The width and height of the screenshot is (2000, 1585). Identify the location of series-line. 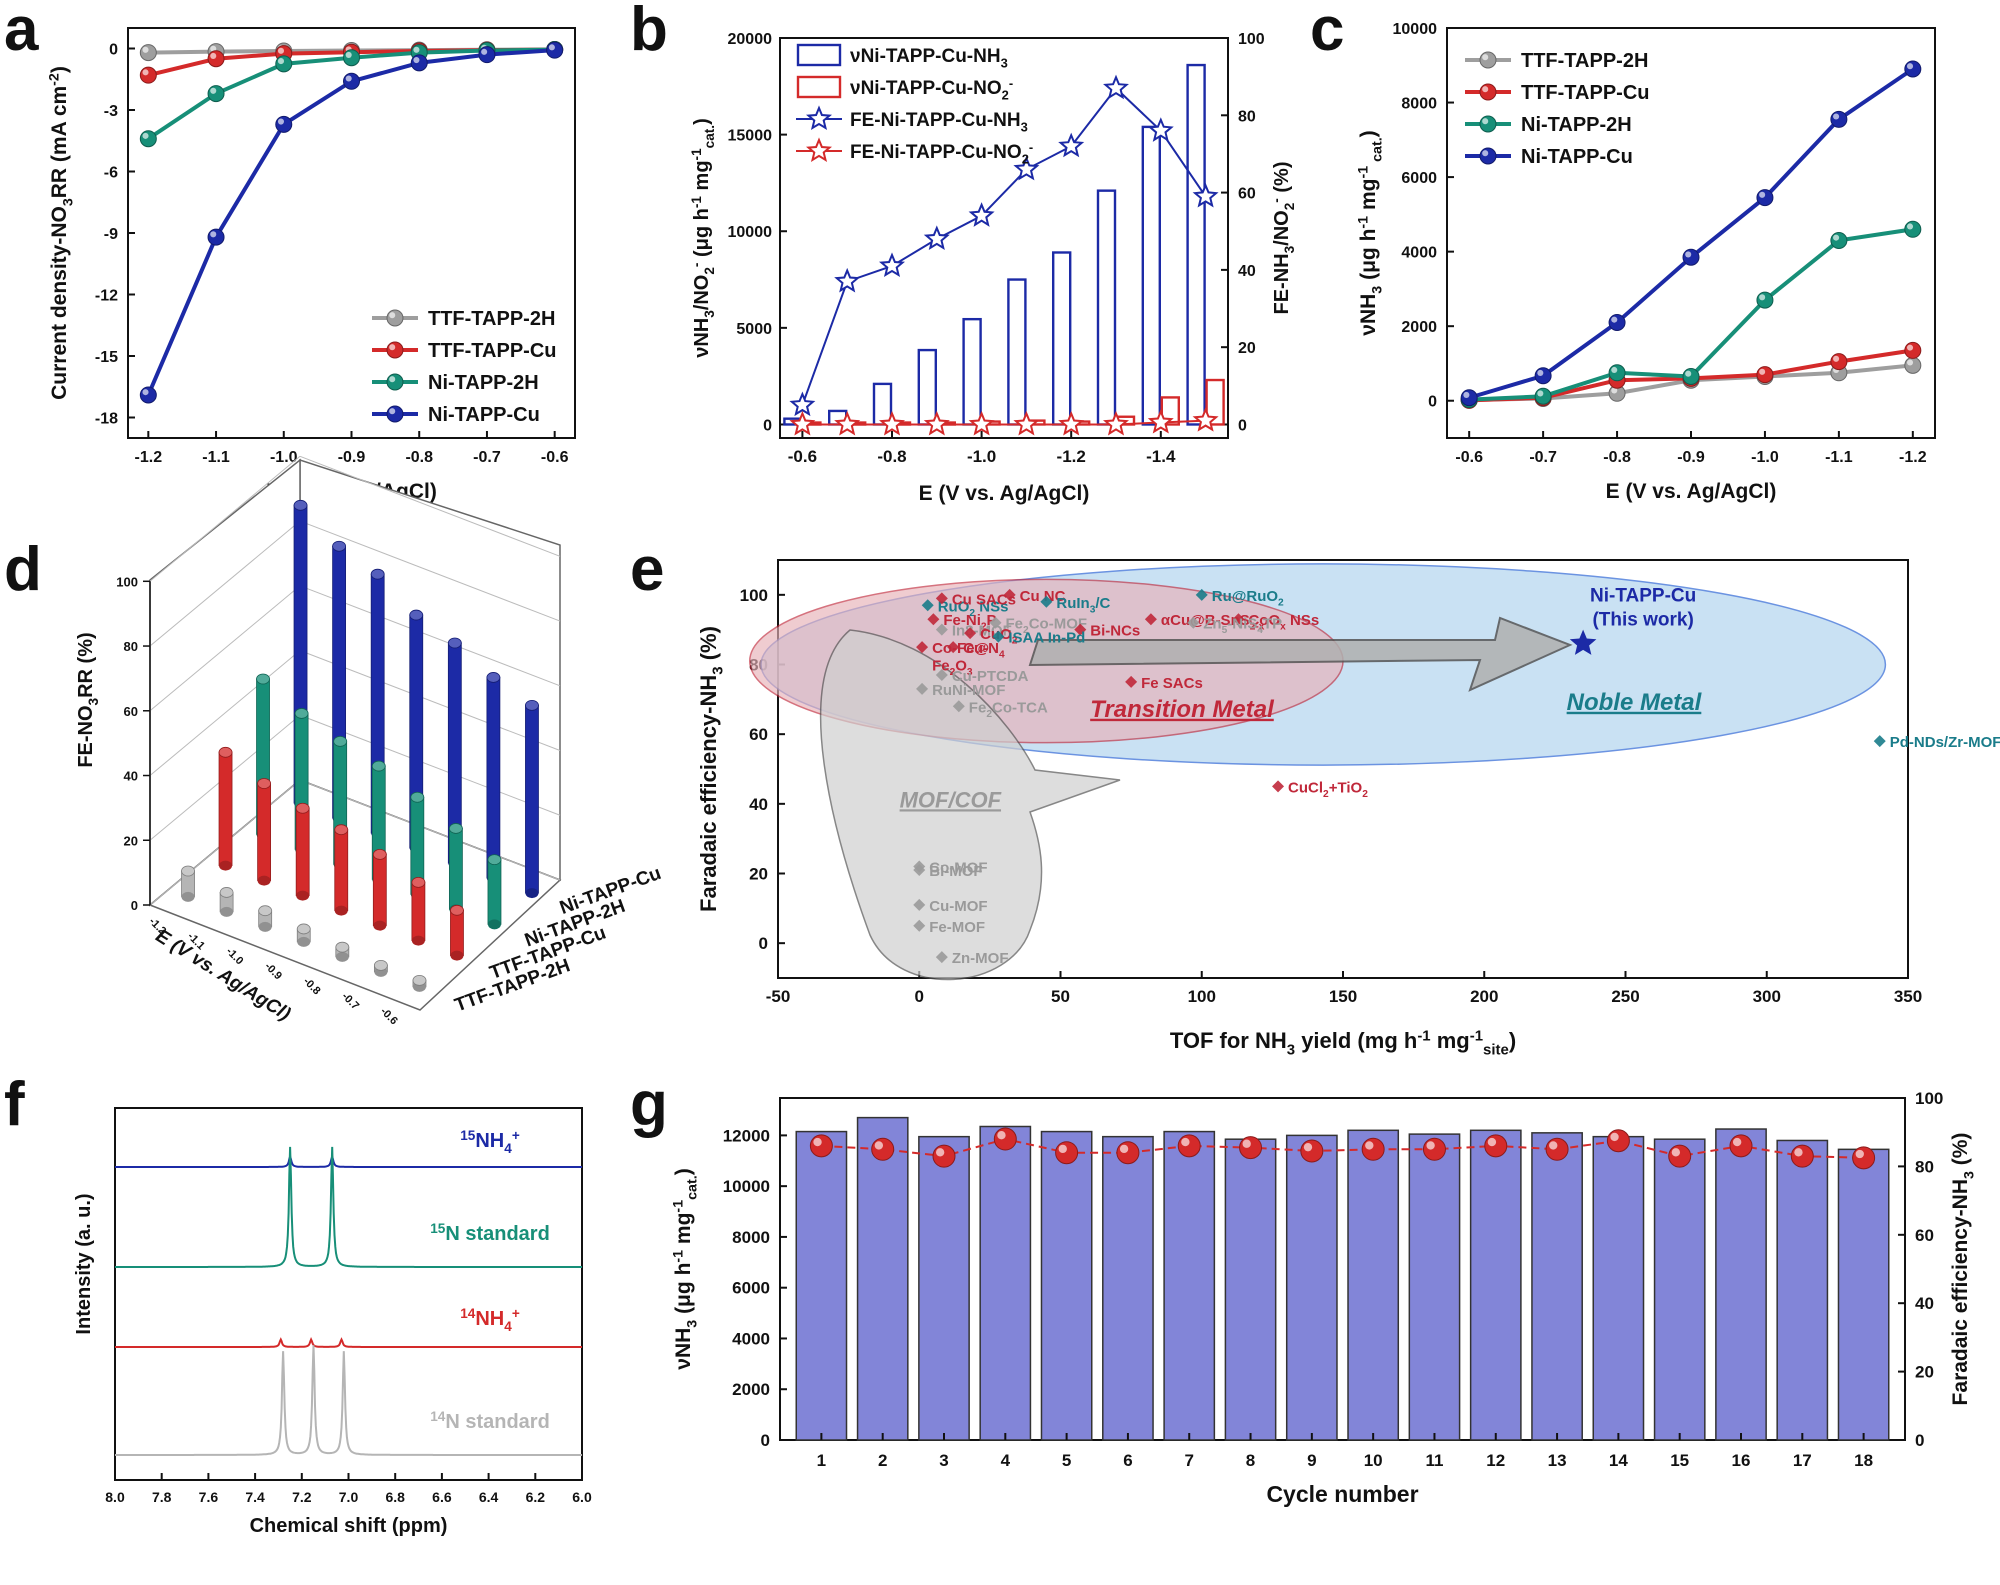
(1004, 246).